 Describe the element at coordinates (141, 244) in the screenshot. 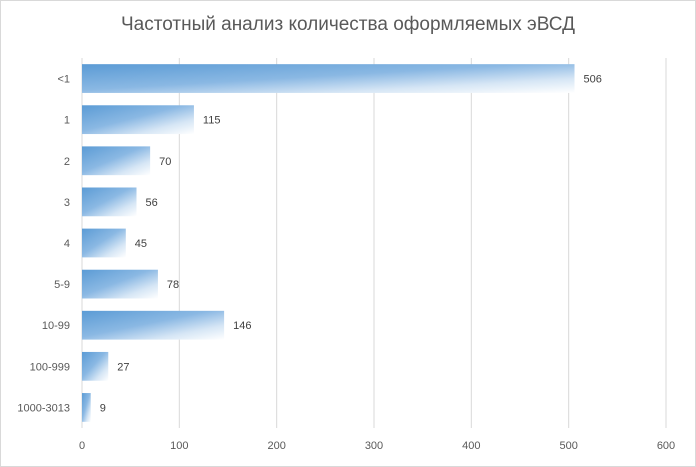

I see `data-label: 45` at that location.